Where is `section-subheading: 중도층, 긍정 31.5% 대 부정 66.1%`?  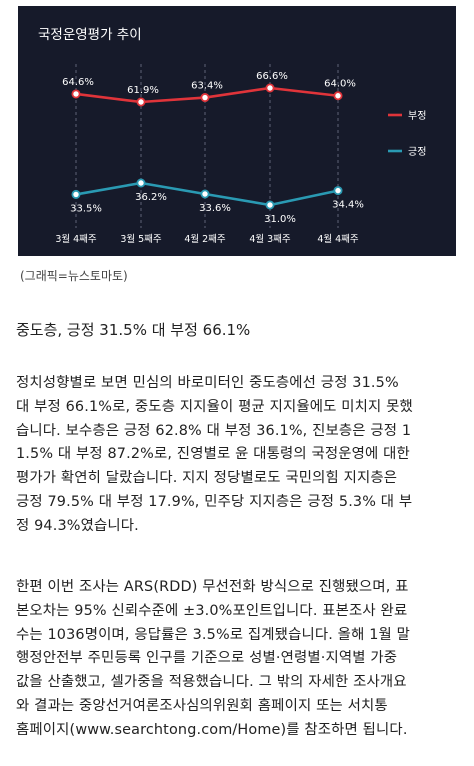 section-subheading: 중도층, 긍정 31.5% 대 부정 66.1% is located at coordinates (133, 330).